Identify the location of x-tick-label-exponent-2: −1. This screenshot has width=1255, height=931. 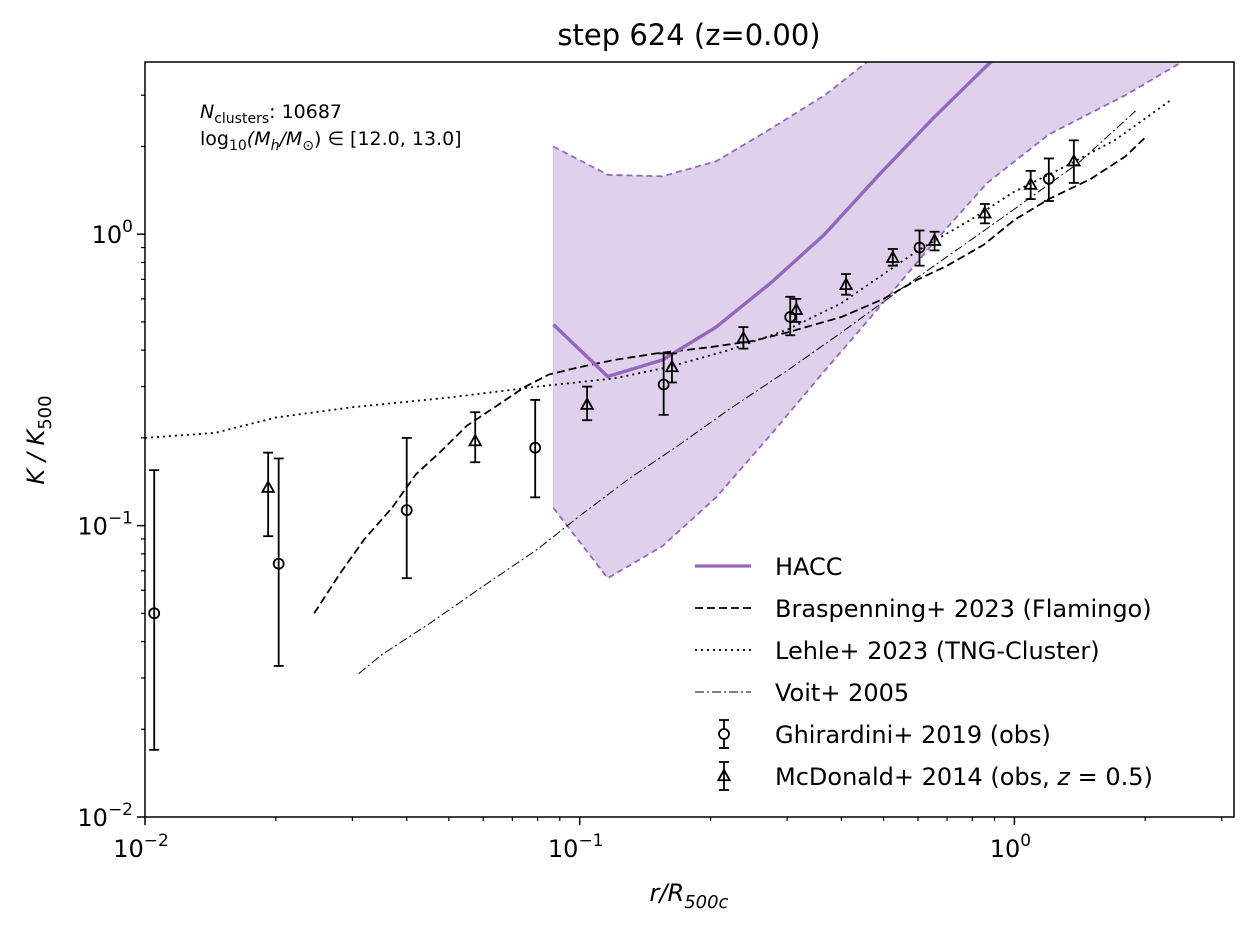
(590, 841).